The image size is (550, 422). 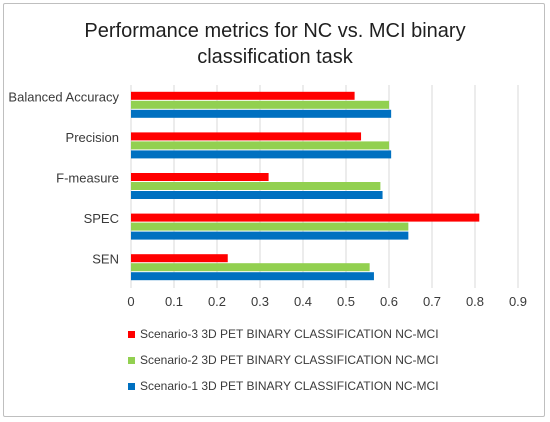 I want to click on category-label: Balanced Accuracy, so click(x=63, y=96).